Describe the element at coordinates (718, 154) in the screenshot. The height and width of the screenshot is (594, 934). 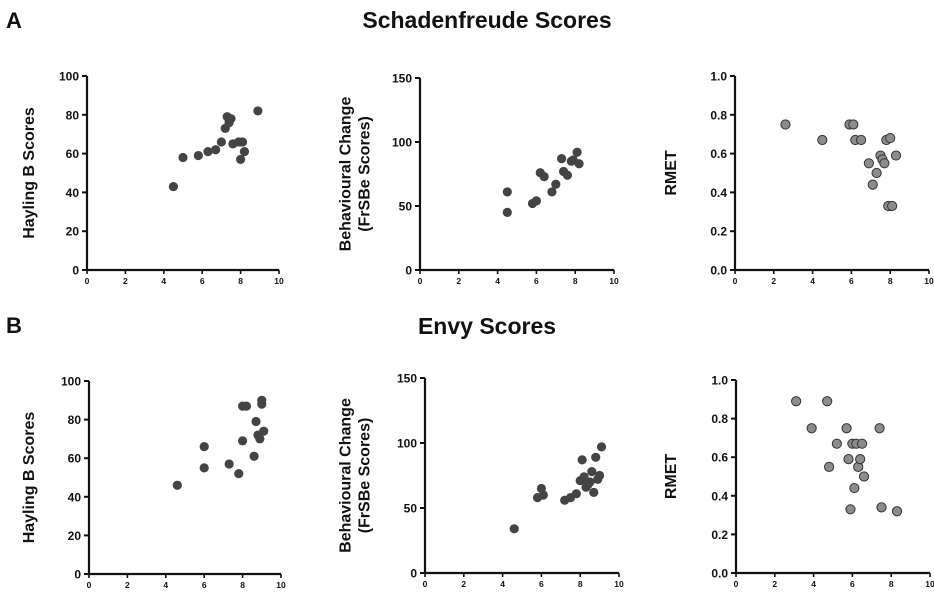
I see `y-tick-label: 0.6` at that location.